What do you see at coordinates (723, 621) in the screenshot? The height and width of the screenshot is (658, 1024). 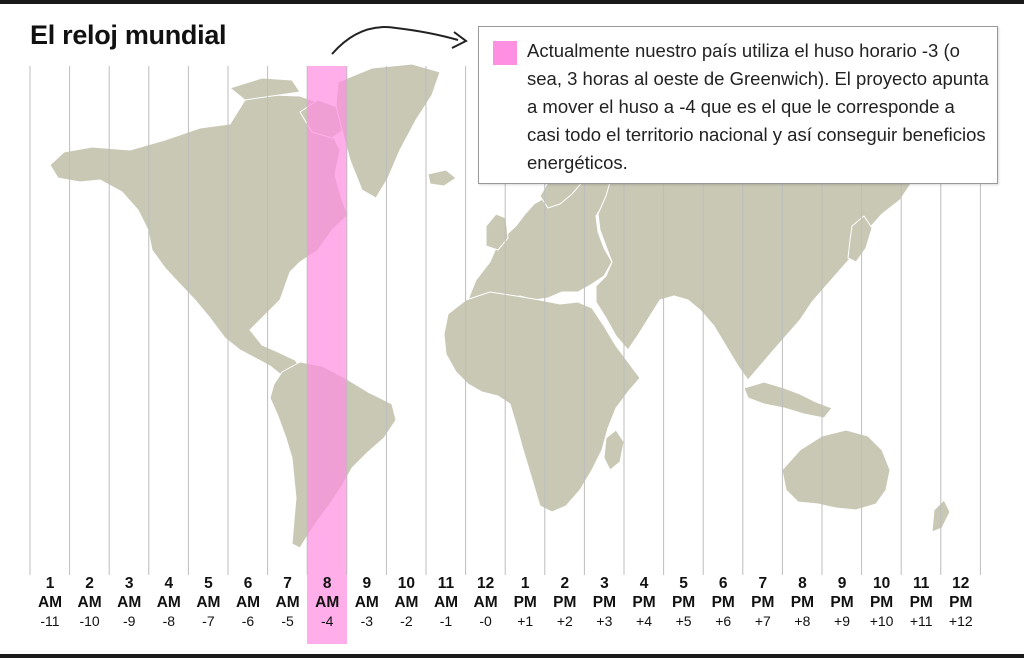 I see `tz-offset: +6` at bounding box center [723, 621].